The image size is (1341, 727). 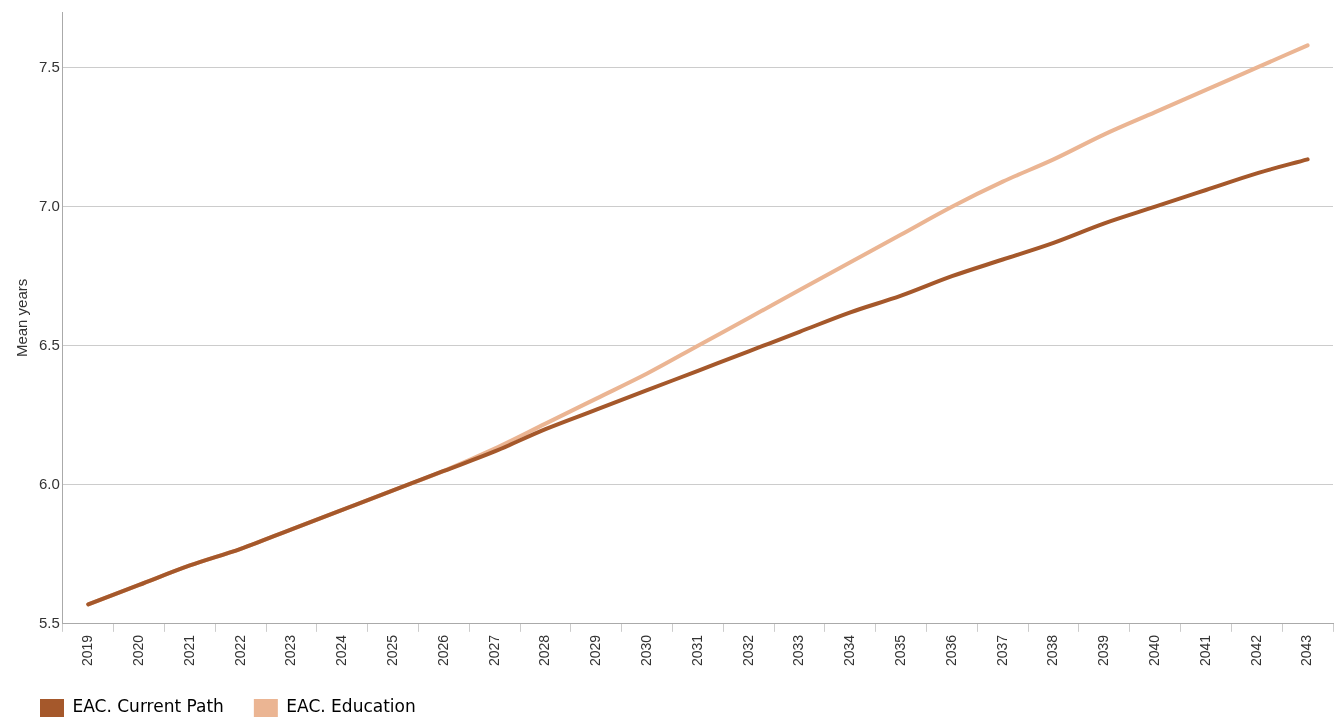 What do you see at coordinates (49, 66) in the screenshot?
I see `y-tick-label: 7.5` at bounding box center [49, 66].